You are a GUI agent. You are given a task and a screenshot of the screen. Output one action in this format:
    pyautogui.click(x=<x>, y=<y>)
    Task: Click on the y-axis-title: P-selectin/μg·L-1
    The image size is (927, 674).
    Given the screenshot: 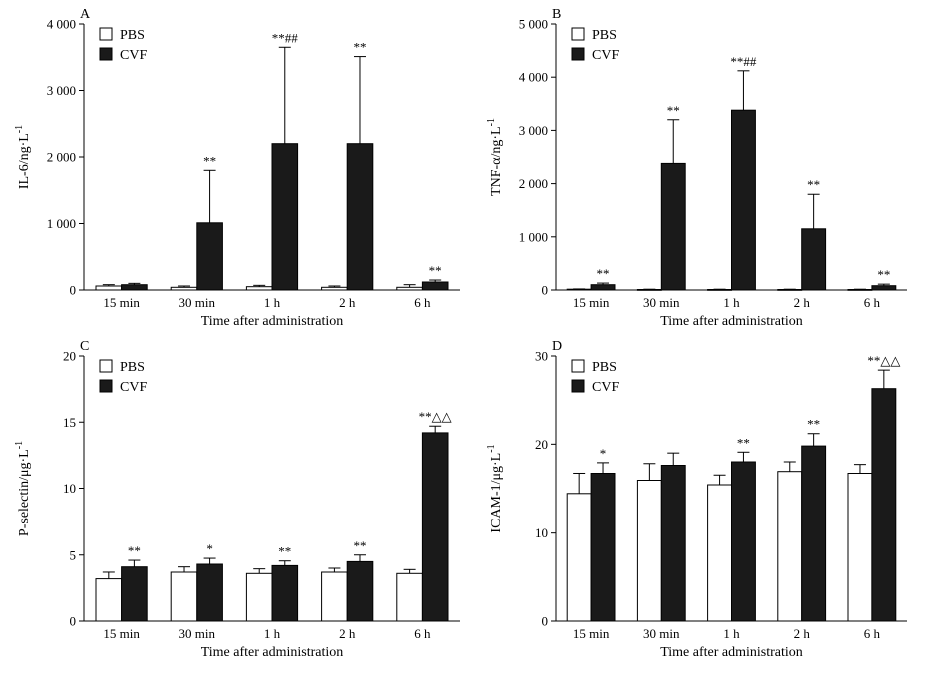 What is the action you would take?
    pyautogui.click(x=23, y=488)
    